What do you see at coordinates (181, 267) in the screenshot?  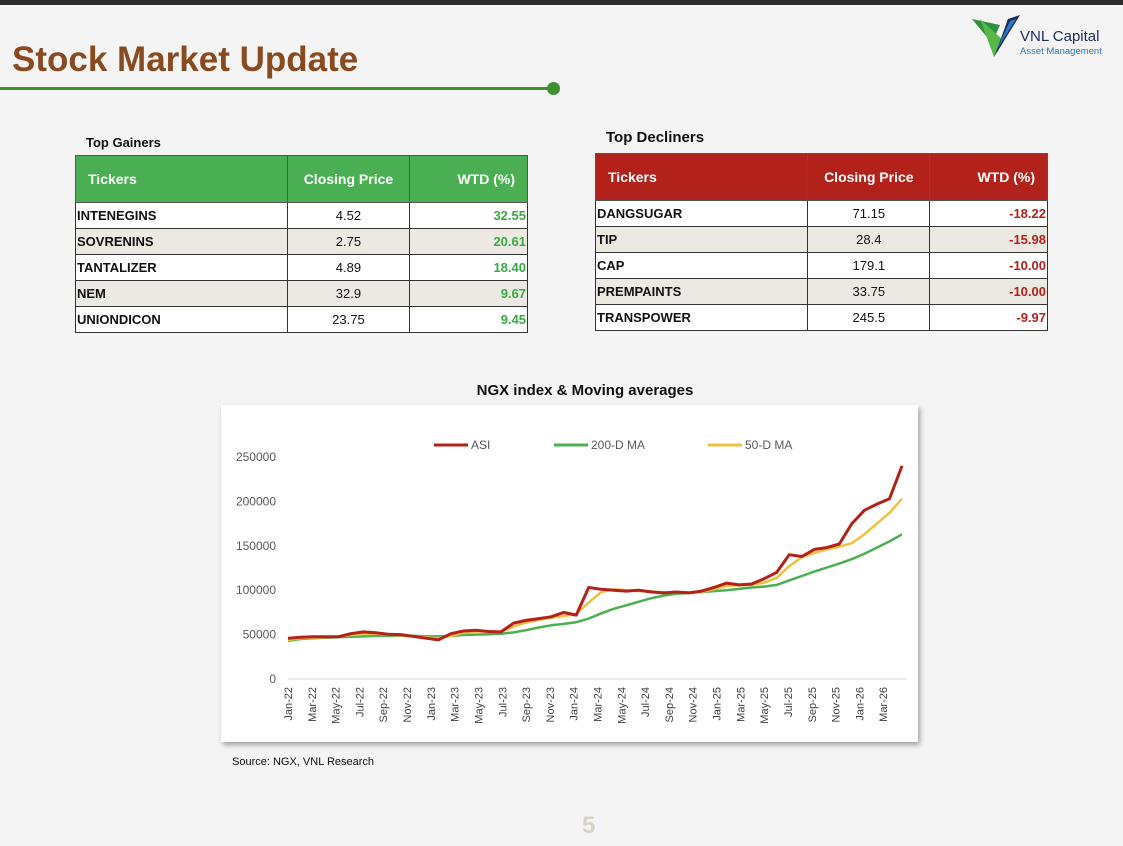 I see `ticker-cell: TANTALIZER` at bounding box center [181, 267].